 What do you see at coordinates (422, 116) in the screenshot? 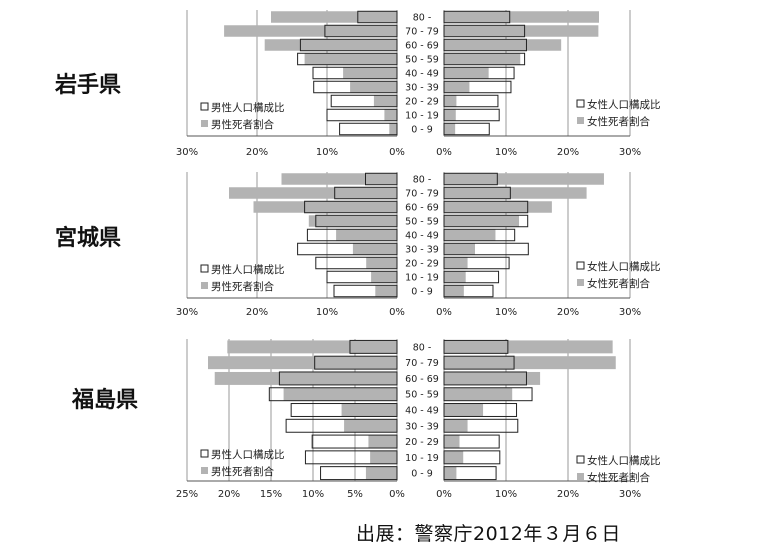
I see `age-group-label: 10 - 19` at bounding box center [422, 116].